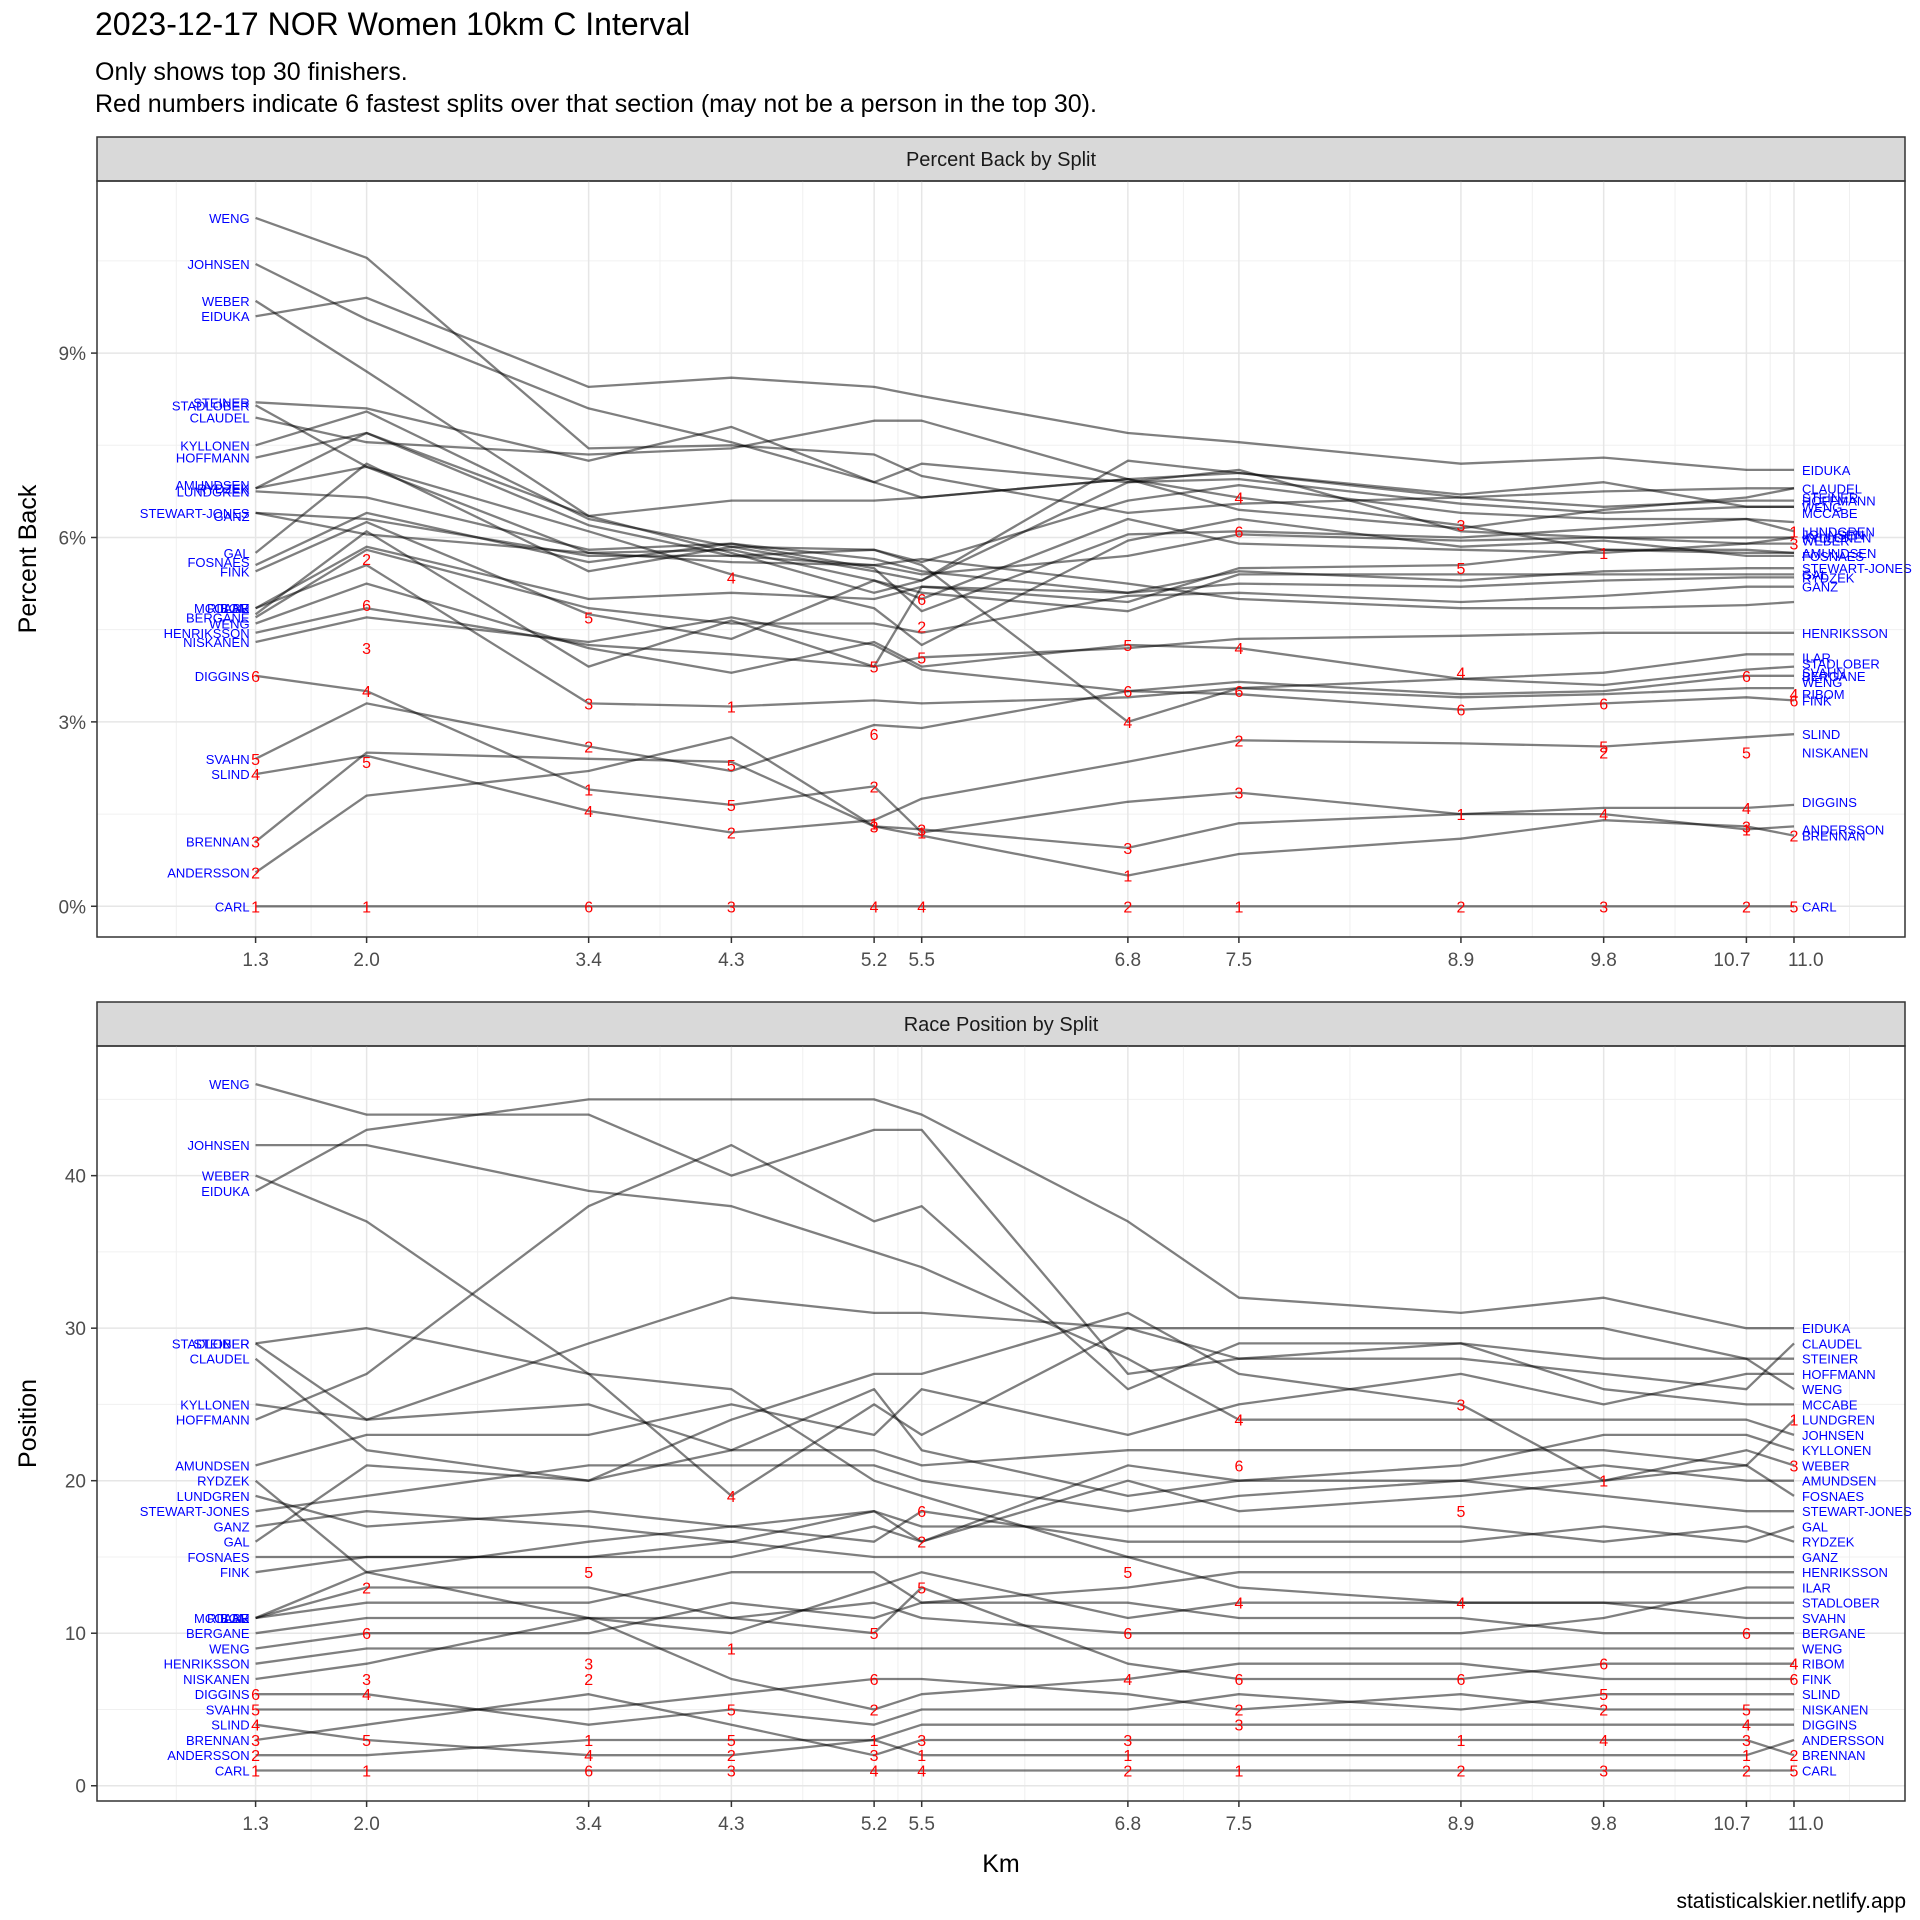  I want to click on series-line-kyllonen, so click(1025, 1443).